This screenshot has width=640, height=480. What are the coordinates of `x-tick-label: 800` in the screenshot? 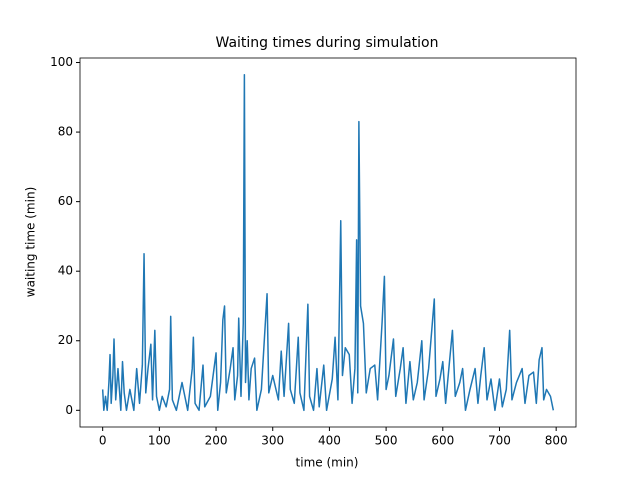 It's located at (556, 441).